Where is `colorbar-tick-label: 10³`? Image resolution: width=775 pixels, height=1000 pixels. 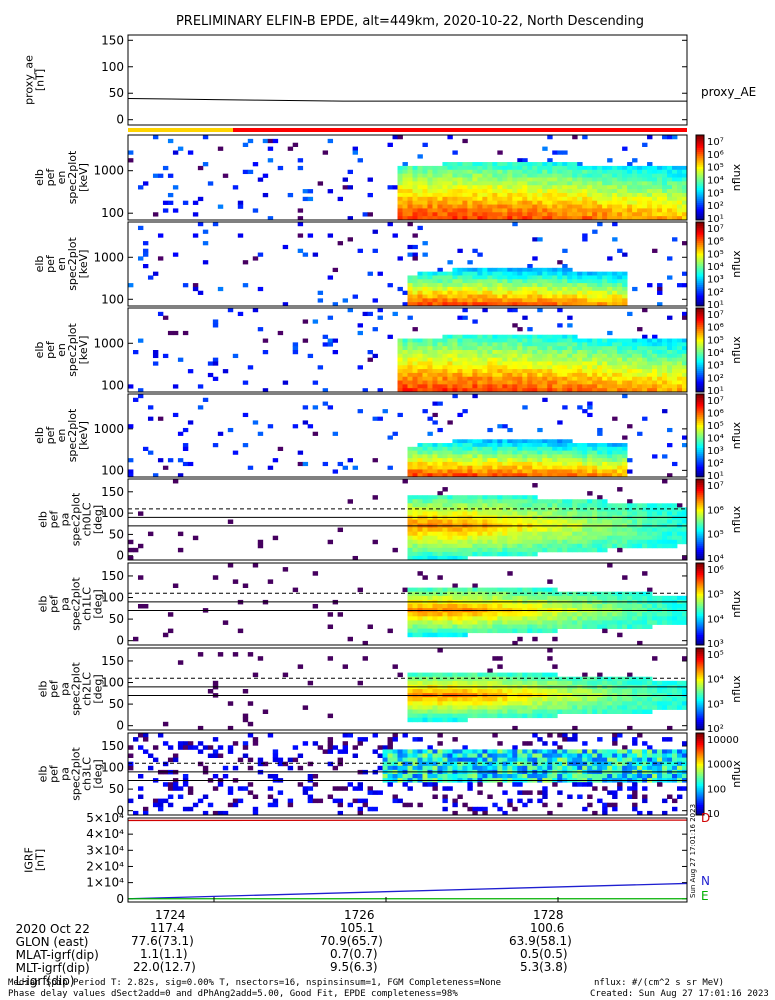 colorbar-tick-label: 10³ is located at coordinates (715, 366).